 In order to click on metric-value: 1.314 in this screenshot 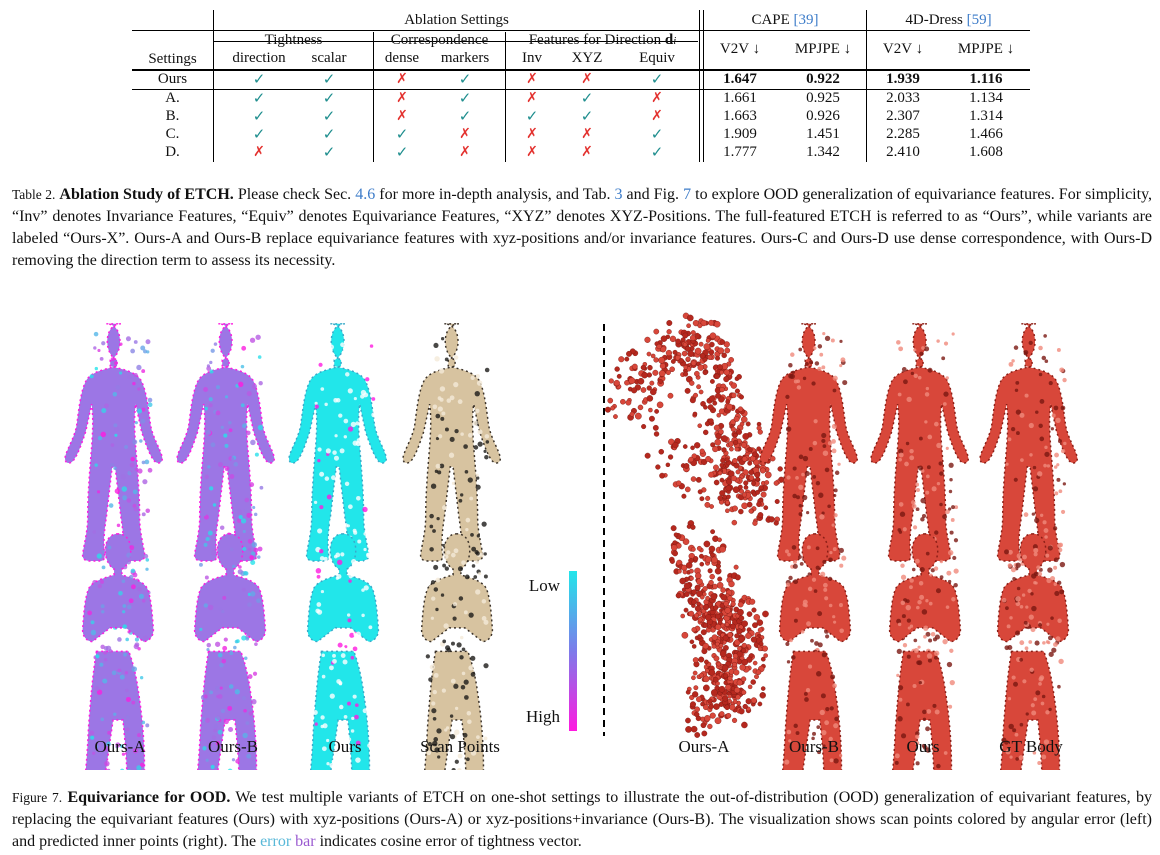, I will do `click(986, 116)`.